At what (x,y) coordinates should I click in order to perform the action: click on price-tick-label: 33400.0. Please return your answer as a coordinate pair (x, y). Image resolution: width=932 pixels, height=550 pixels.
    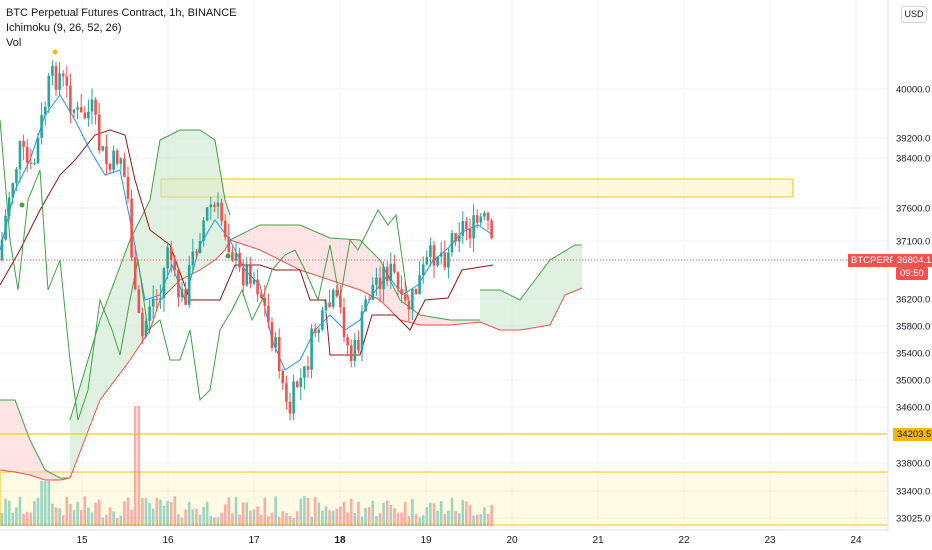
    Looking at the image, I should click on (913, 492).